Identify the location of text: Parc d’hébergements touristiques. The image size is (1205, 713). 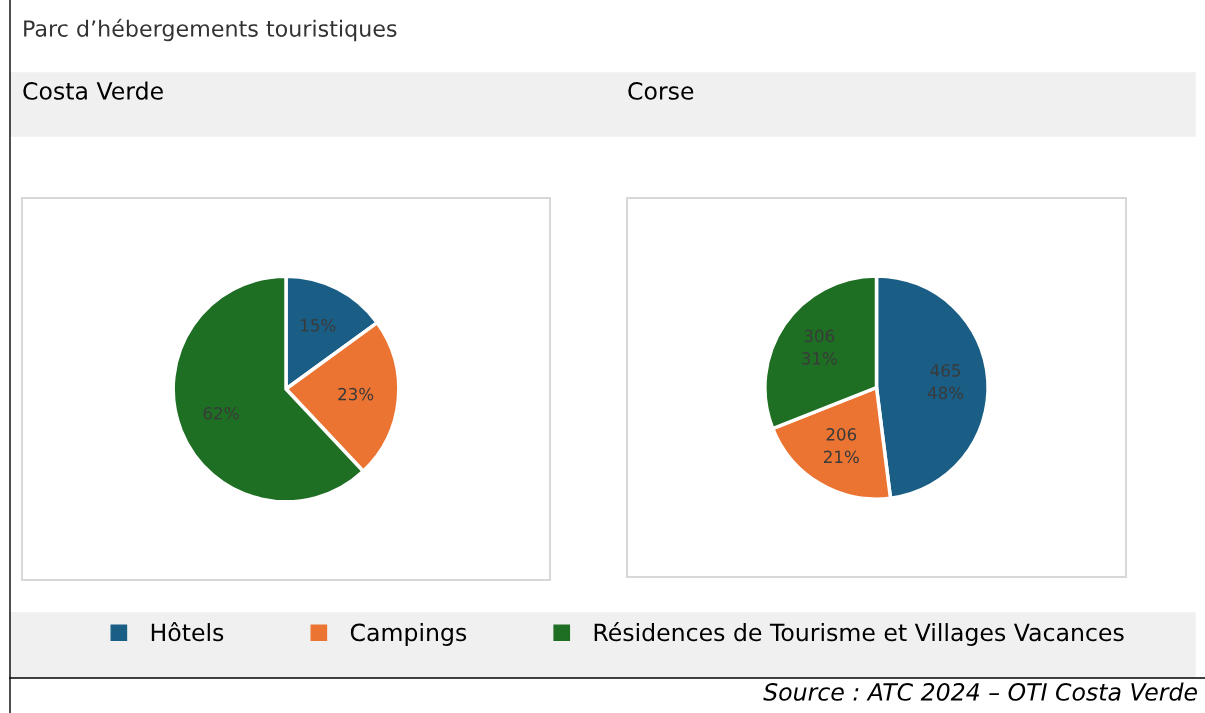
(210, 30).